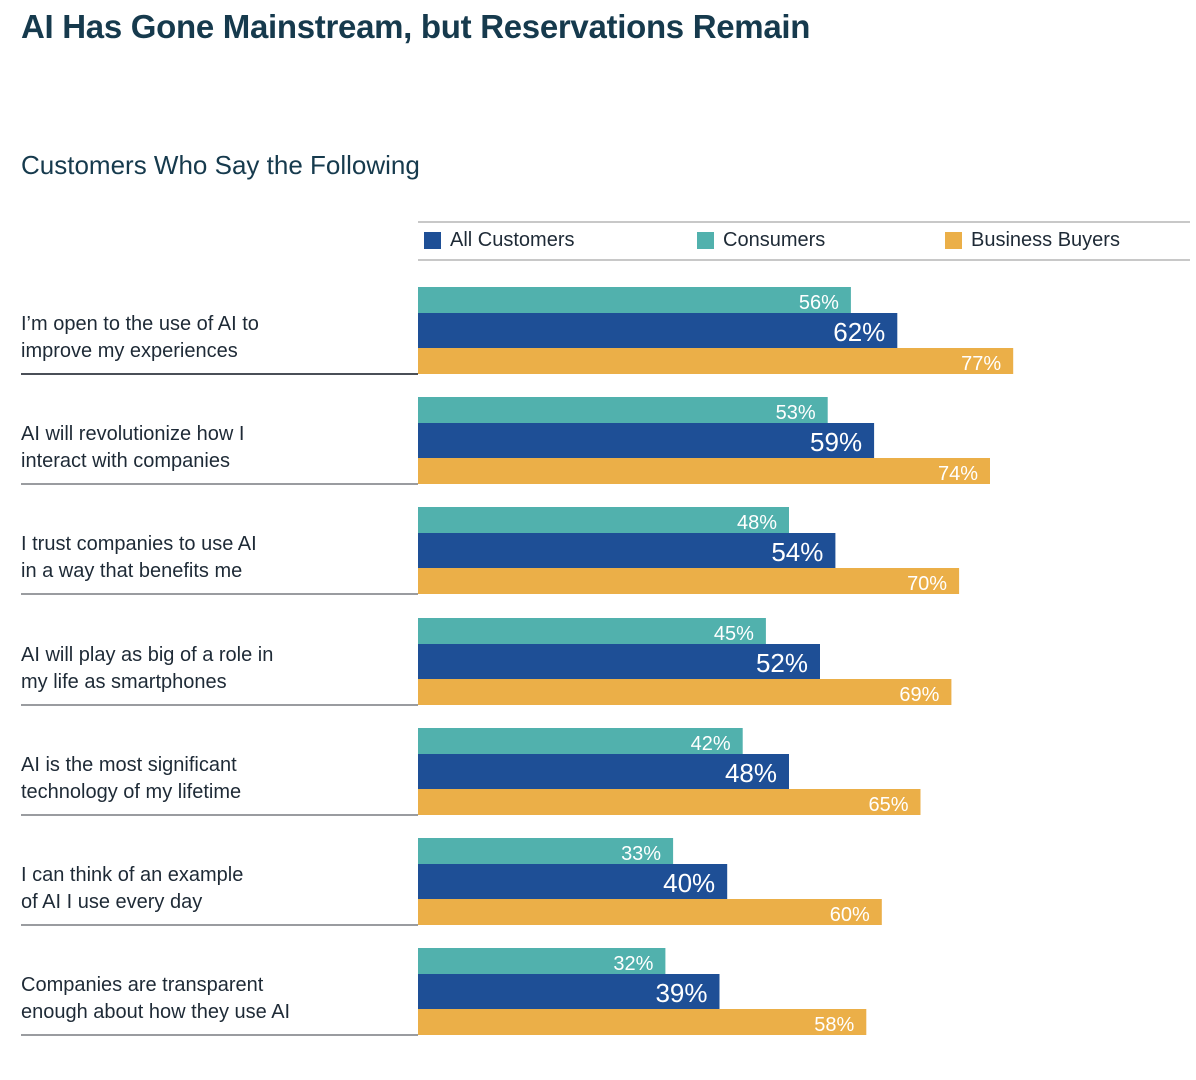 Image resolution: width=1196 pixels, height=1080 pixels. Describe the element at coordinates (782, 663) in the screenshot. I see `data-label-all-customers: 52%` at that location.